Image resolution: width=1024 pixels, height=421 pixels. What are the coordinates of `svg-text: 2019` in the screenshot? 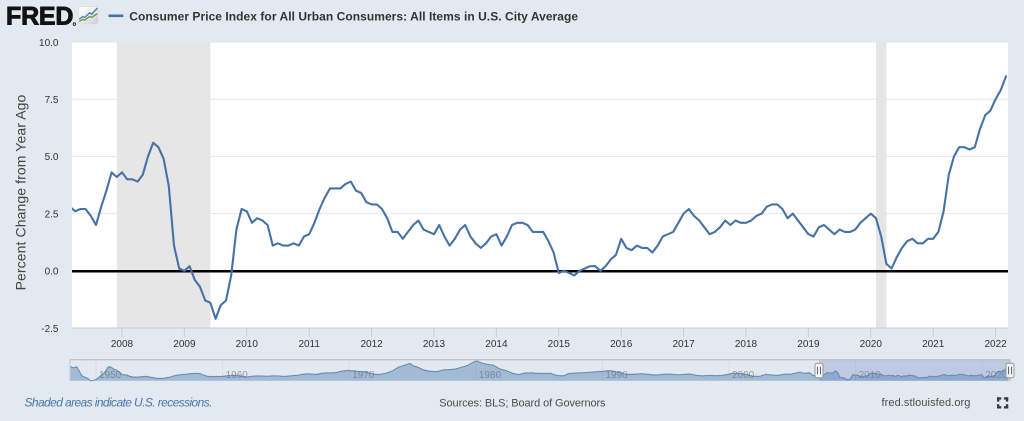 It's located at (808, 344).